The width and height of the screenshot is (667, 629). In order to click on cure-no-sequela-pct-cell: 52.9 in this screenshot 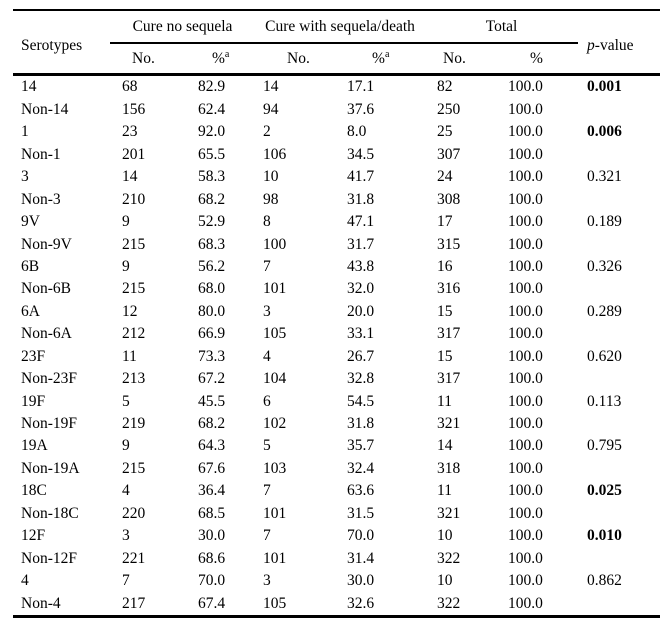, I will do `click(212, 222)`.